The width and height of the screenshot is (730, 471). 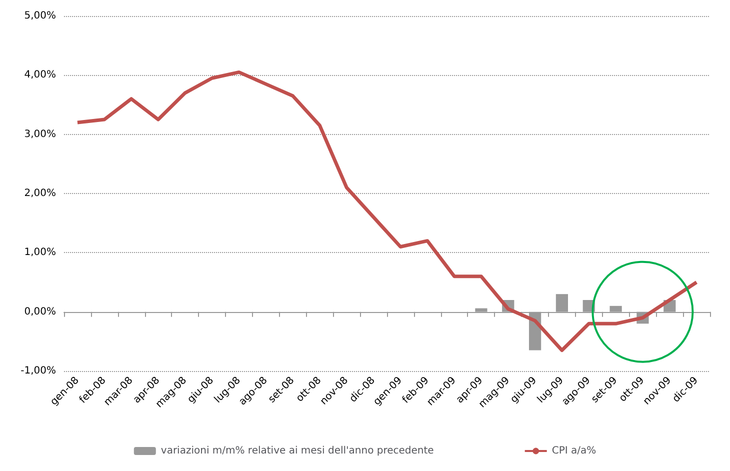 I want to click on y-tick-label: 1,00%, so click(x=40, y=252).